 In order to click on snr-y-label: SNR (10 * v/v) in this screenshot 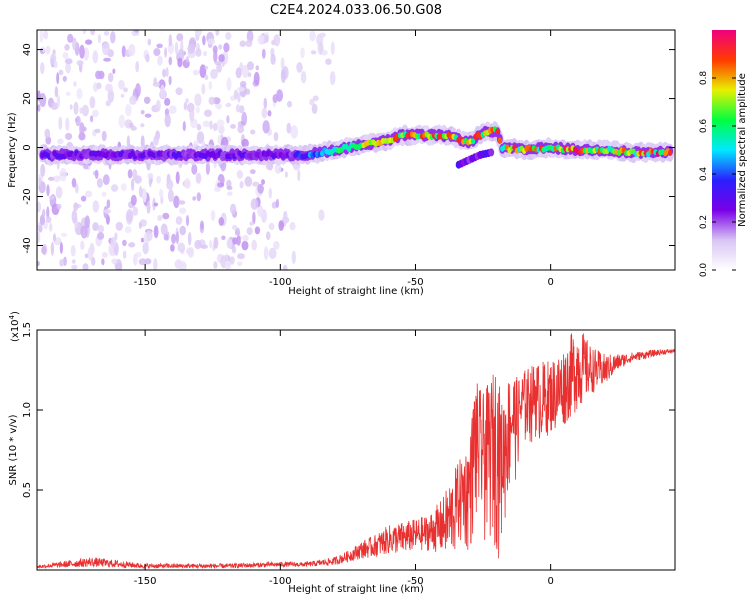, I will do `click(13, 449)`.